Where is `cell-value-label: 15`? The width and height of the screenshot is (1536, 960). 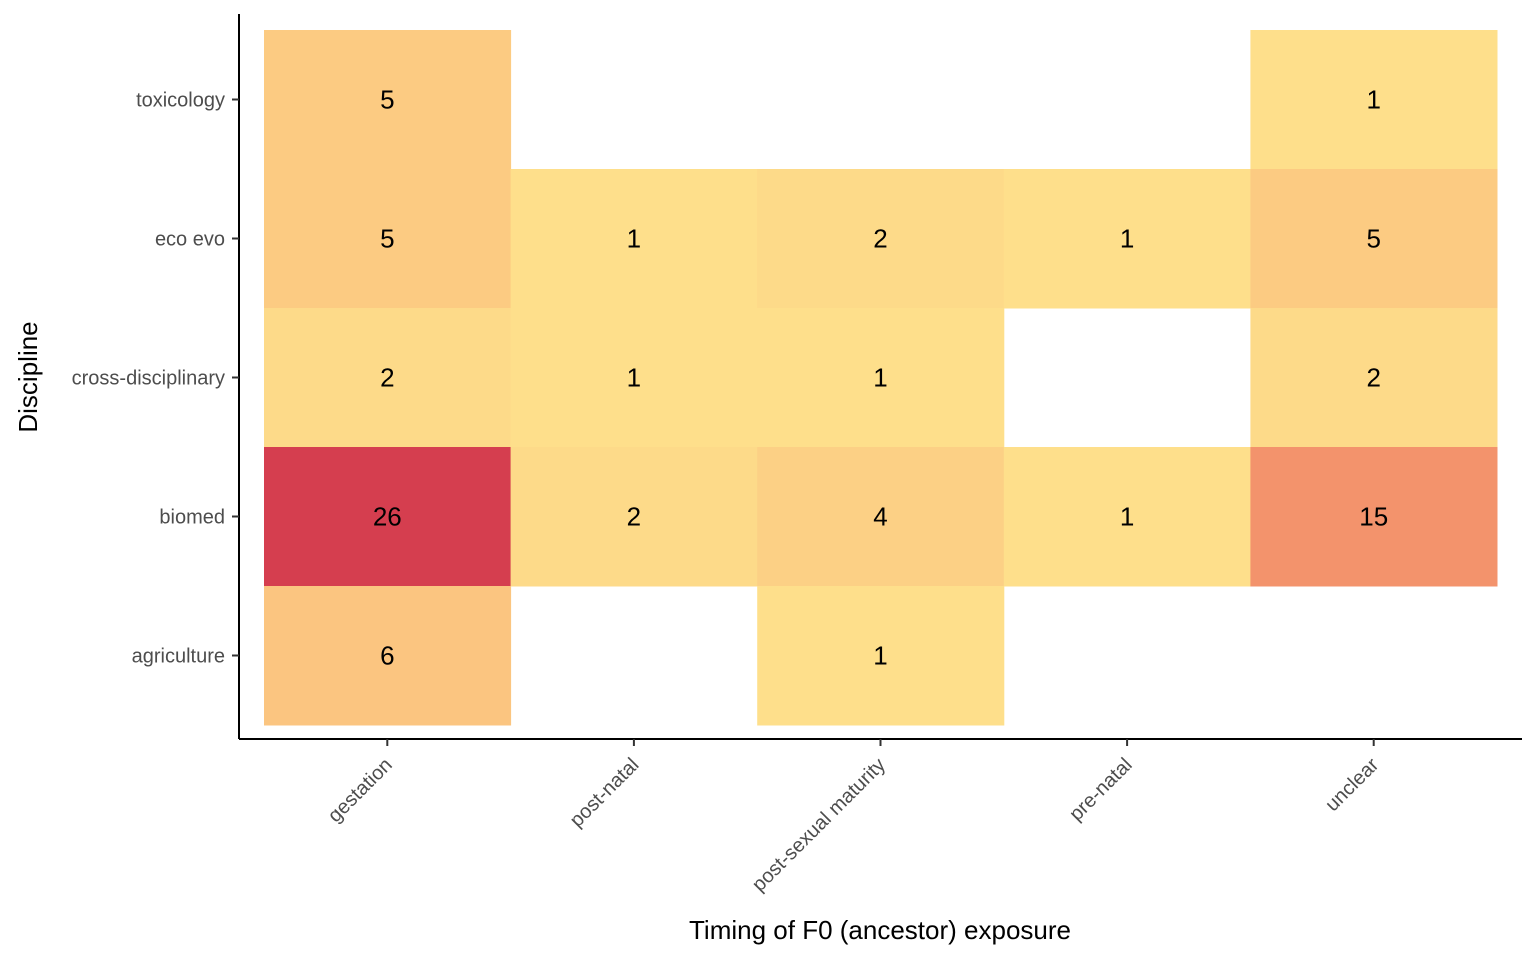
cell-value-label: 15 is located at coordinates (1373, 517).